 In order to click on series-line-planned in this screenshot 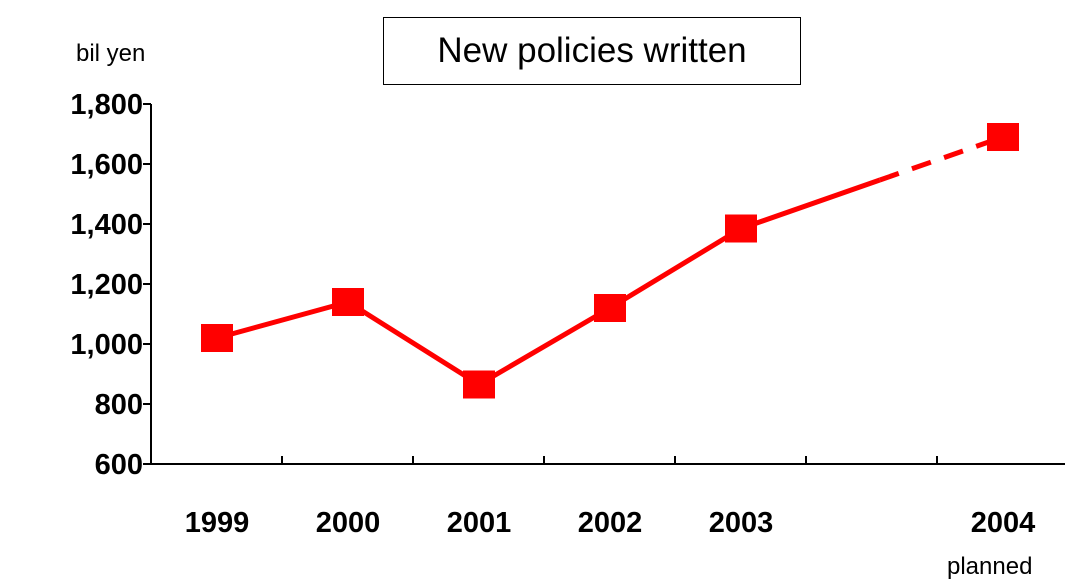, I will do `click(941, 158)`.